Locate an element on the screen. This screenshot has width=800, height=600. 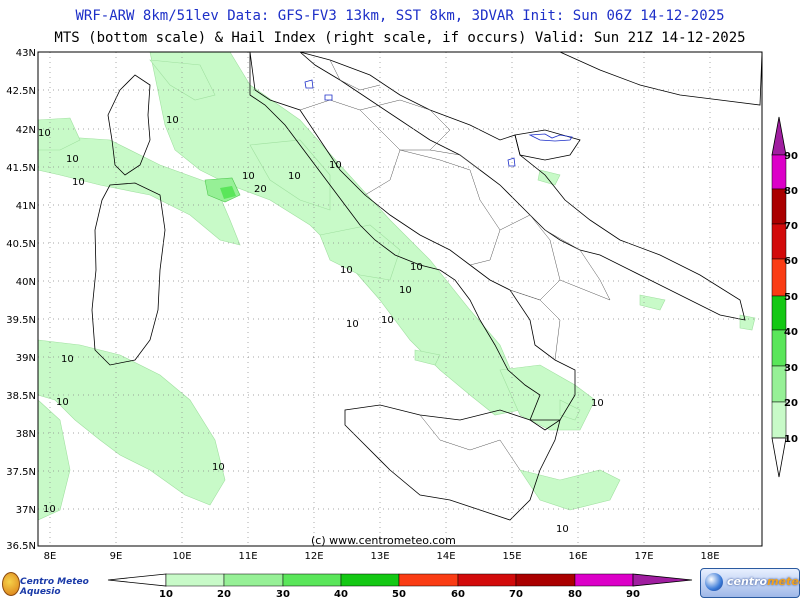
border-abruzzo is located at coordinates (405, 125).